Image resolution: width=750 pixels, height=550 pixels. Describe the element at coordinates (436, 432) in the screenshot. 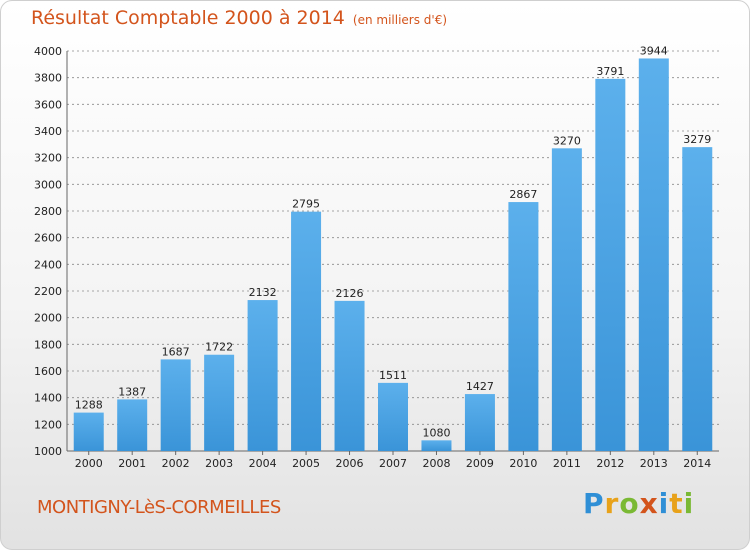

I see `bar-value-label: 1080` at that location.